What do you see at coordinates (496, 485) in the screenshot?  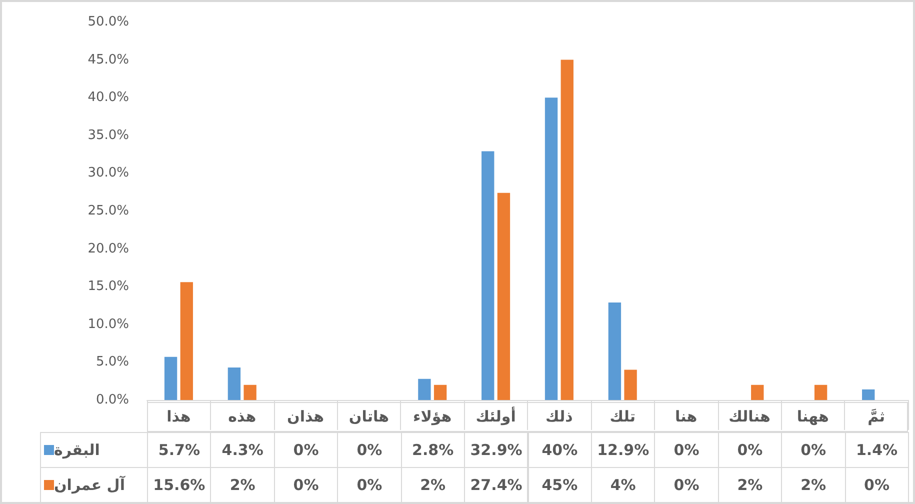 I see `data-label: 27.4%` at bounding box center [496, 485].